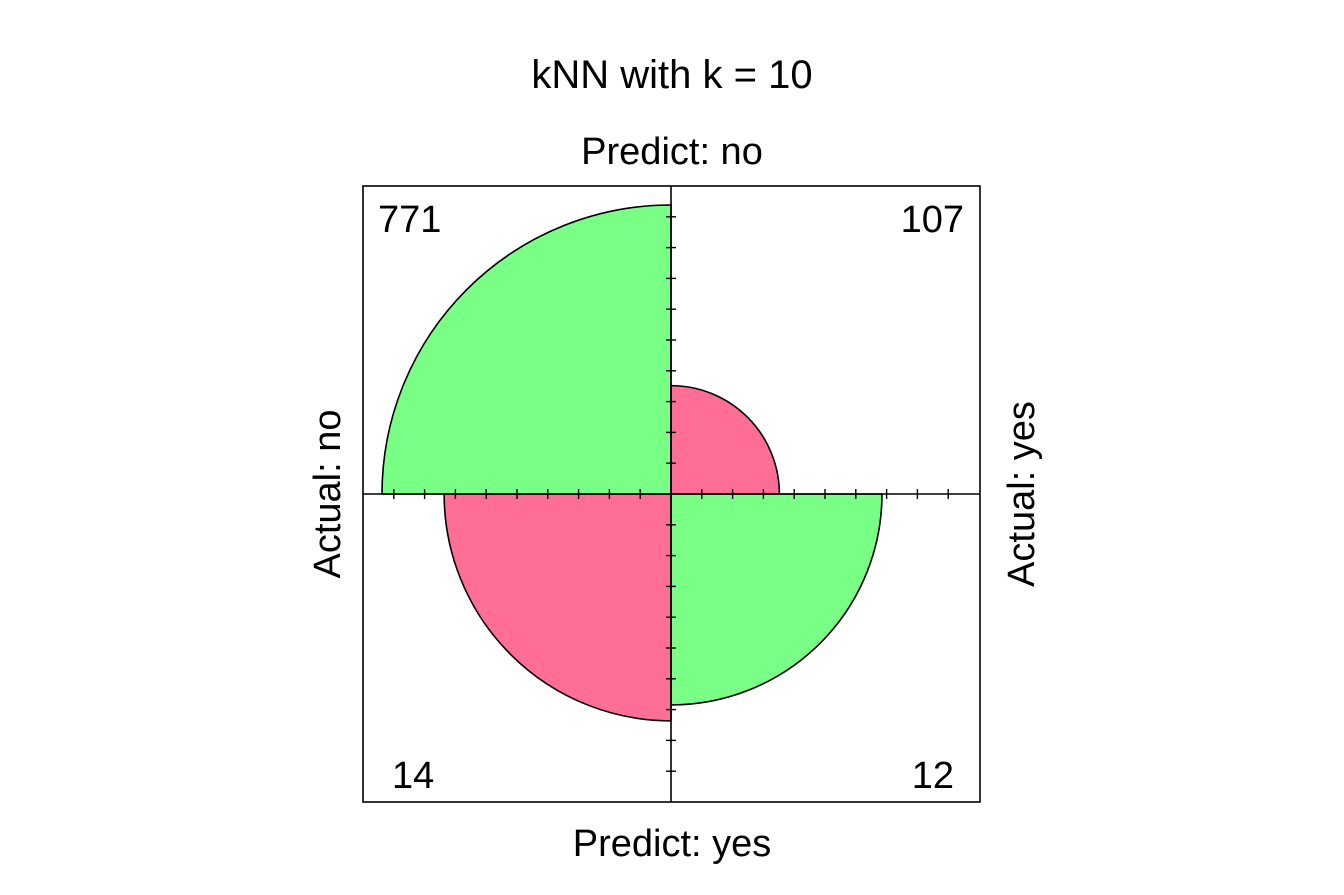 The width and height of the screenshot is (1344, 895). What do you see at coordinates (409, 220) in the screenshot?
I see `count-actual-no-predict-no: 771` at bounding box center [409, 220].